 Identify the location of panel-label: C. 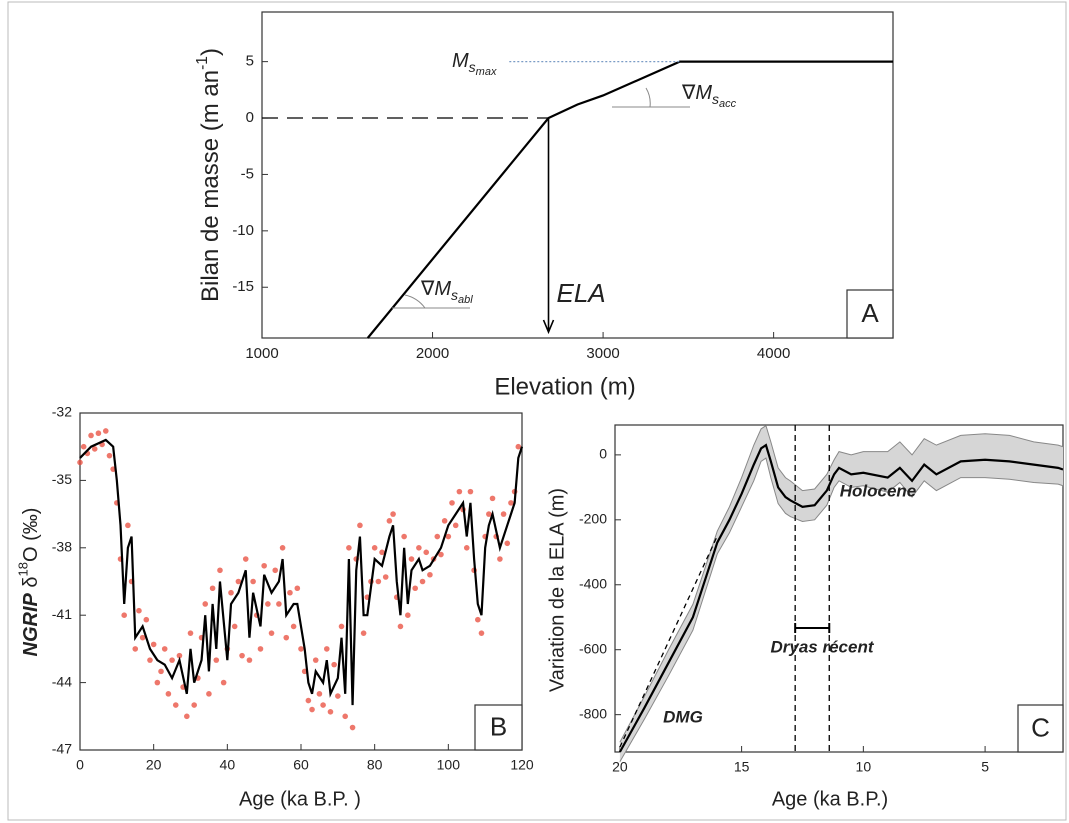
(1040, 727).